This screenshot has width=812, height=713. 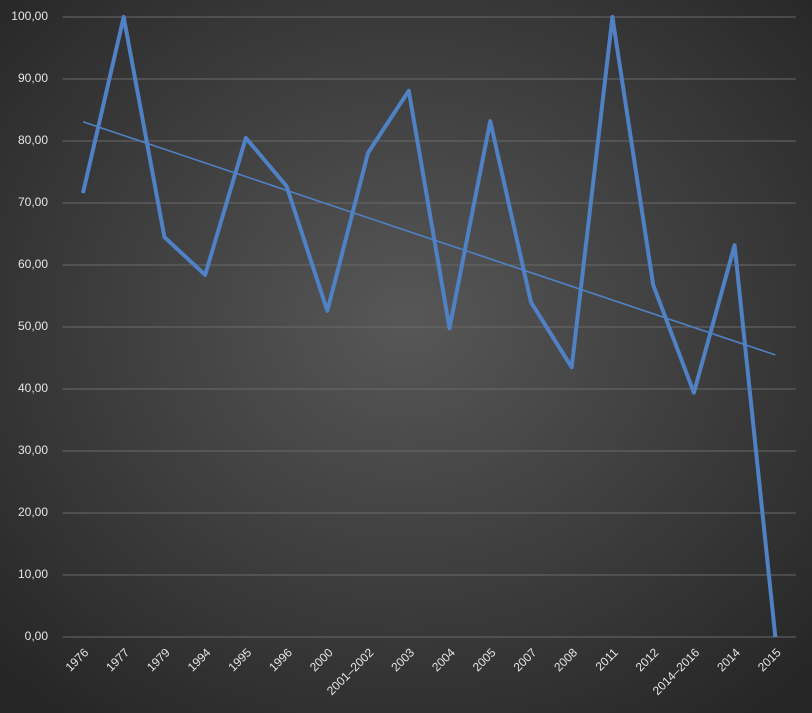 What do you see at coordinates (33, 202) in the screenshot?
I see `y-tick-label: 70,00` at bounding box center [33, 202].